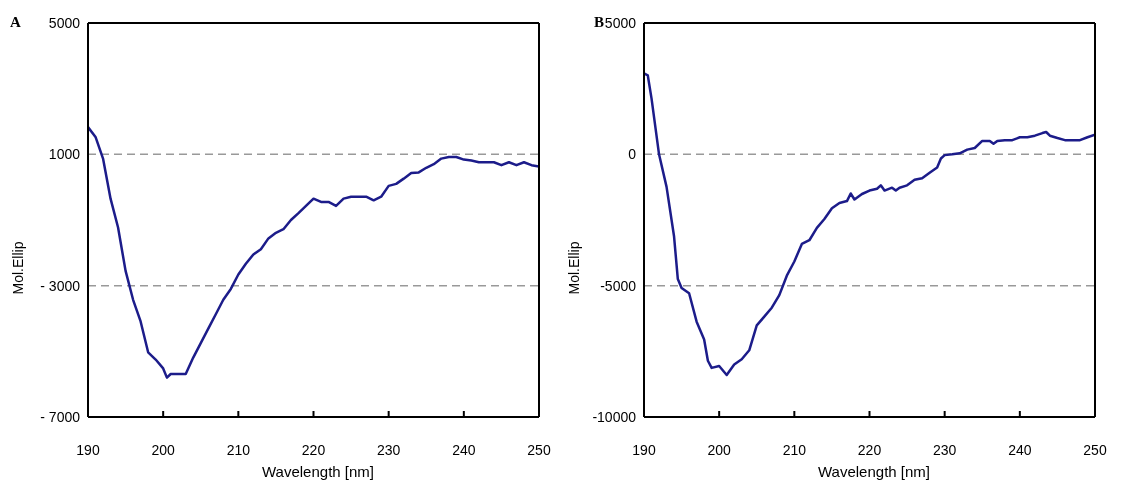 The image size is (1124, 495). Describe the element at coordinates (599, 22) in the screenshot. I see `chart-title: B` at that location.